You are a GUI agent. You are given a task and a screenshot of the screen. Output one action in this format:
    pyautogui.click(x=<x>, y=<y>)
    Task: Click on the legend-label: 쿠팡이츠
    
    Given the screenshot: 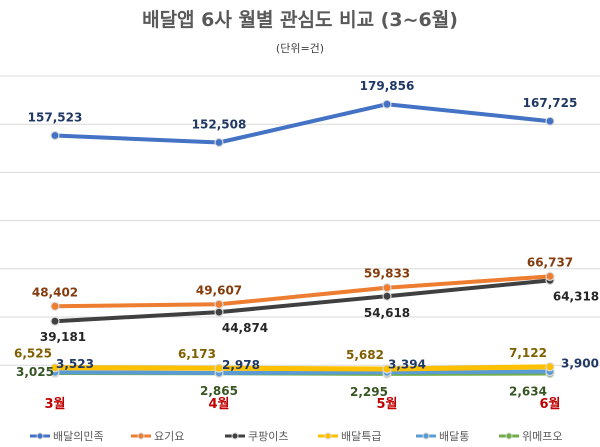 What is the action you would take?
    pyautogui.click(x=268, y=436)
    